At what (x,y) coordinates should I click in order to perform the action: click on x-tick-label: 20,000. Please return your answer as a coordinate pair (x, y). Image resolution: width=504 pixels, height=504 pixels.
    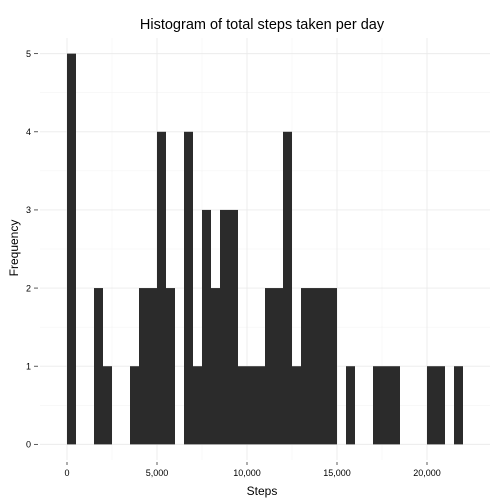
    Looking at the image, I should click on (427, 473).